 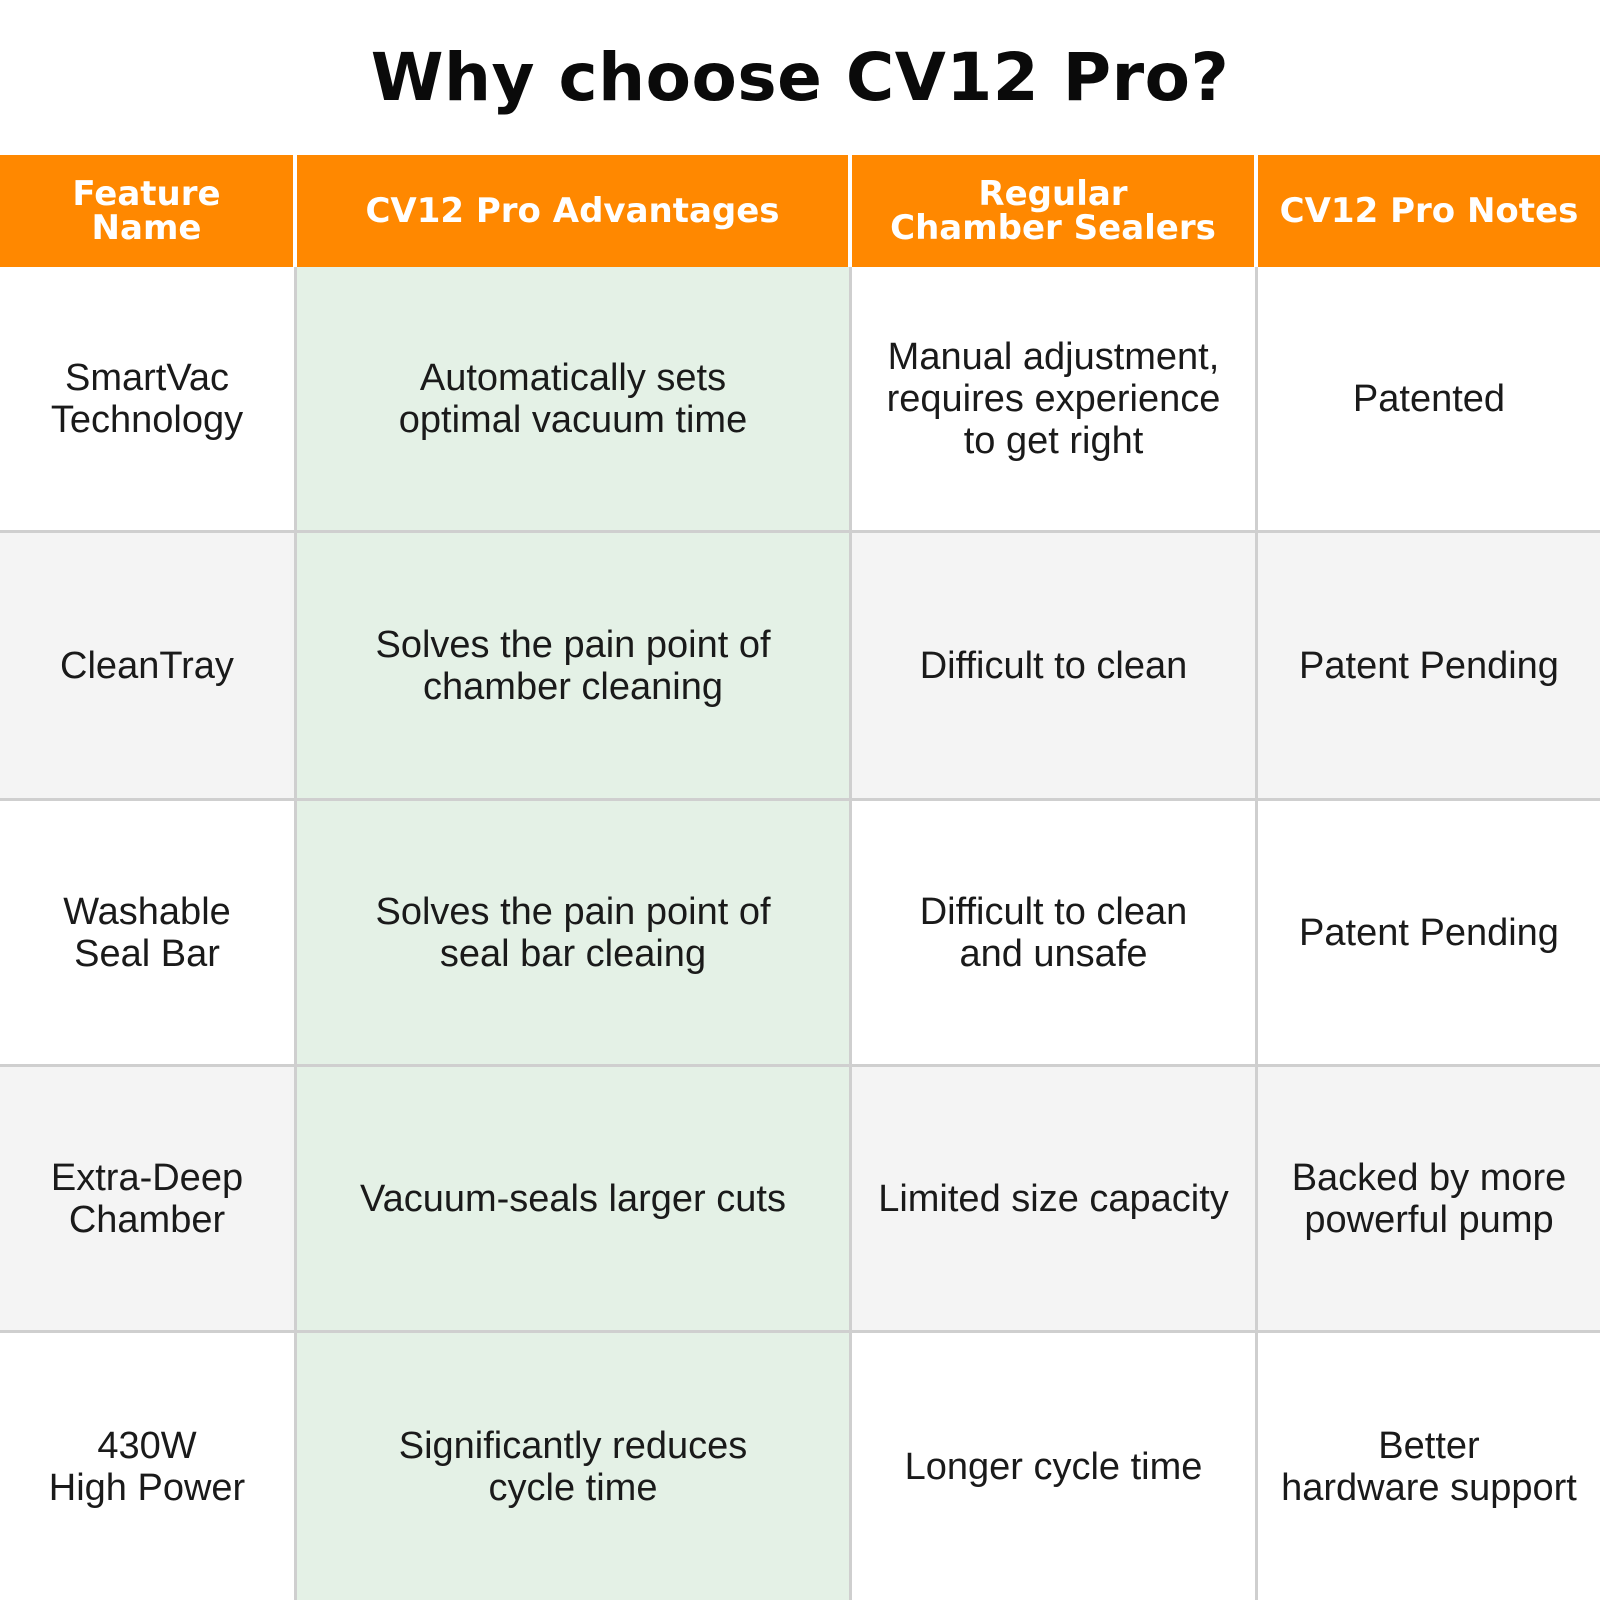 What do you see at coordinates (574, 400) in the screenshot?
I see `table-cell-advantage: Automatically sets optimal vacuum time` at bounding box center [574, 400].